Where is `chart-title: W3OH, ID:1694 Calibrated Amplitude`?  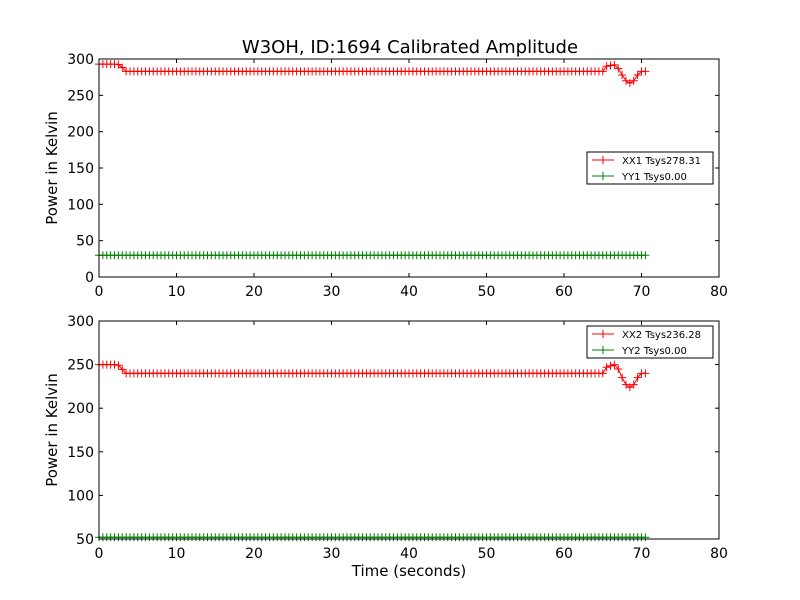
chart-title: W3OH, ID:1694 Calibrated Amplitude is located at coordinates (410, 47).